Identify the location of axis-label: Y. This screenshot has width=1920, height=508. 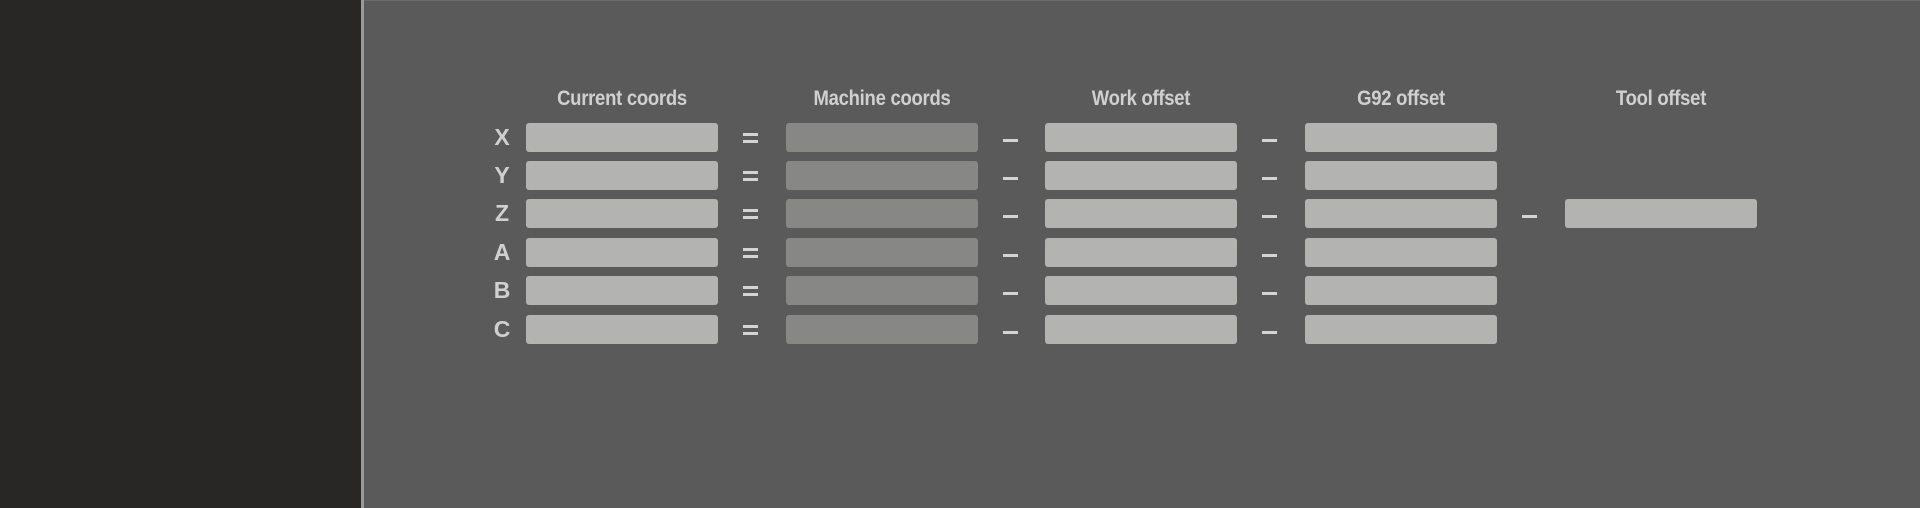
(502, 175).